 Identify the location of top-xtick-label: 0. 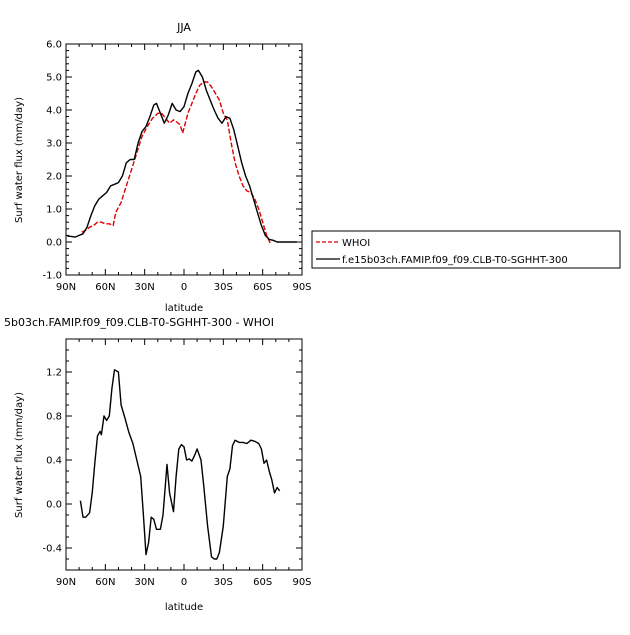
(184, 287).